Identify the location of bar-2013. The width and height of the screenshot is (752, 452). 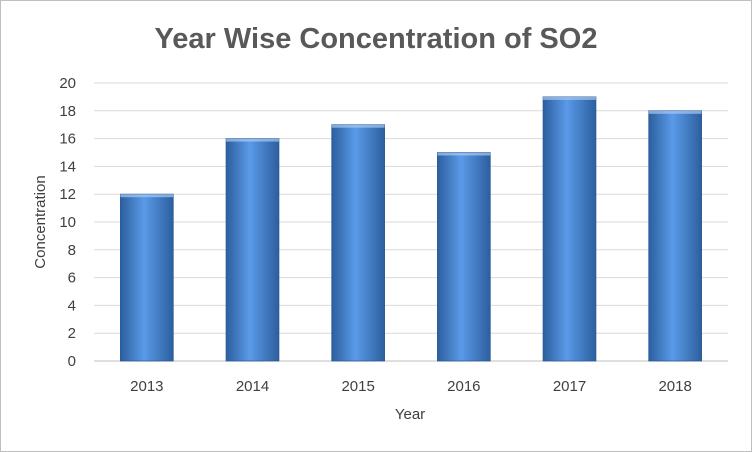
(147, 277).